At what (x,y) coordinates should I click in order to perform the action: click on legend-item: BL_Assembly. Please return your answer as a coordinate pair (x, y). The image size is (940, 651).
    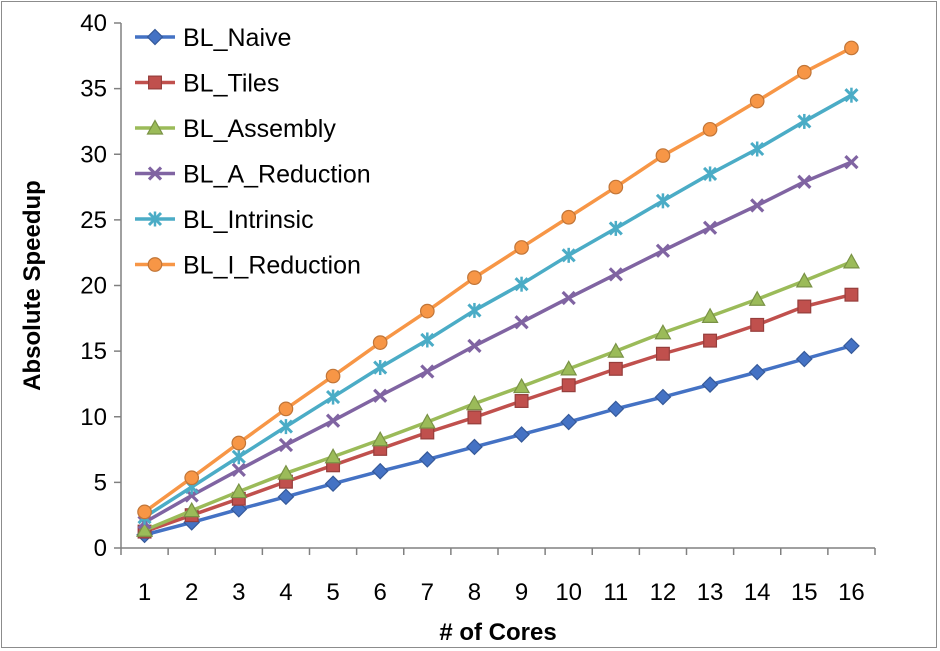
    Looking at the image, I should click on (235, 129).